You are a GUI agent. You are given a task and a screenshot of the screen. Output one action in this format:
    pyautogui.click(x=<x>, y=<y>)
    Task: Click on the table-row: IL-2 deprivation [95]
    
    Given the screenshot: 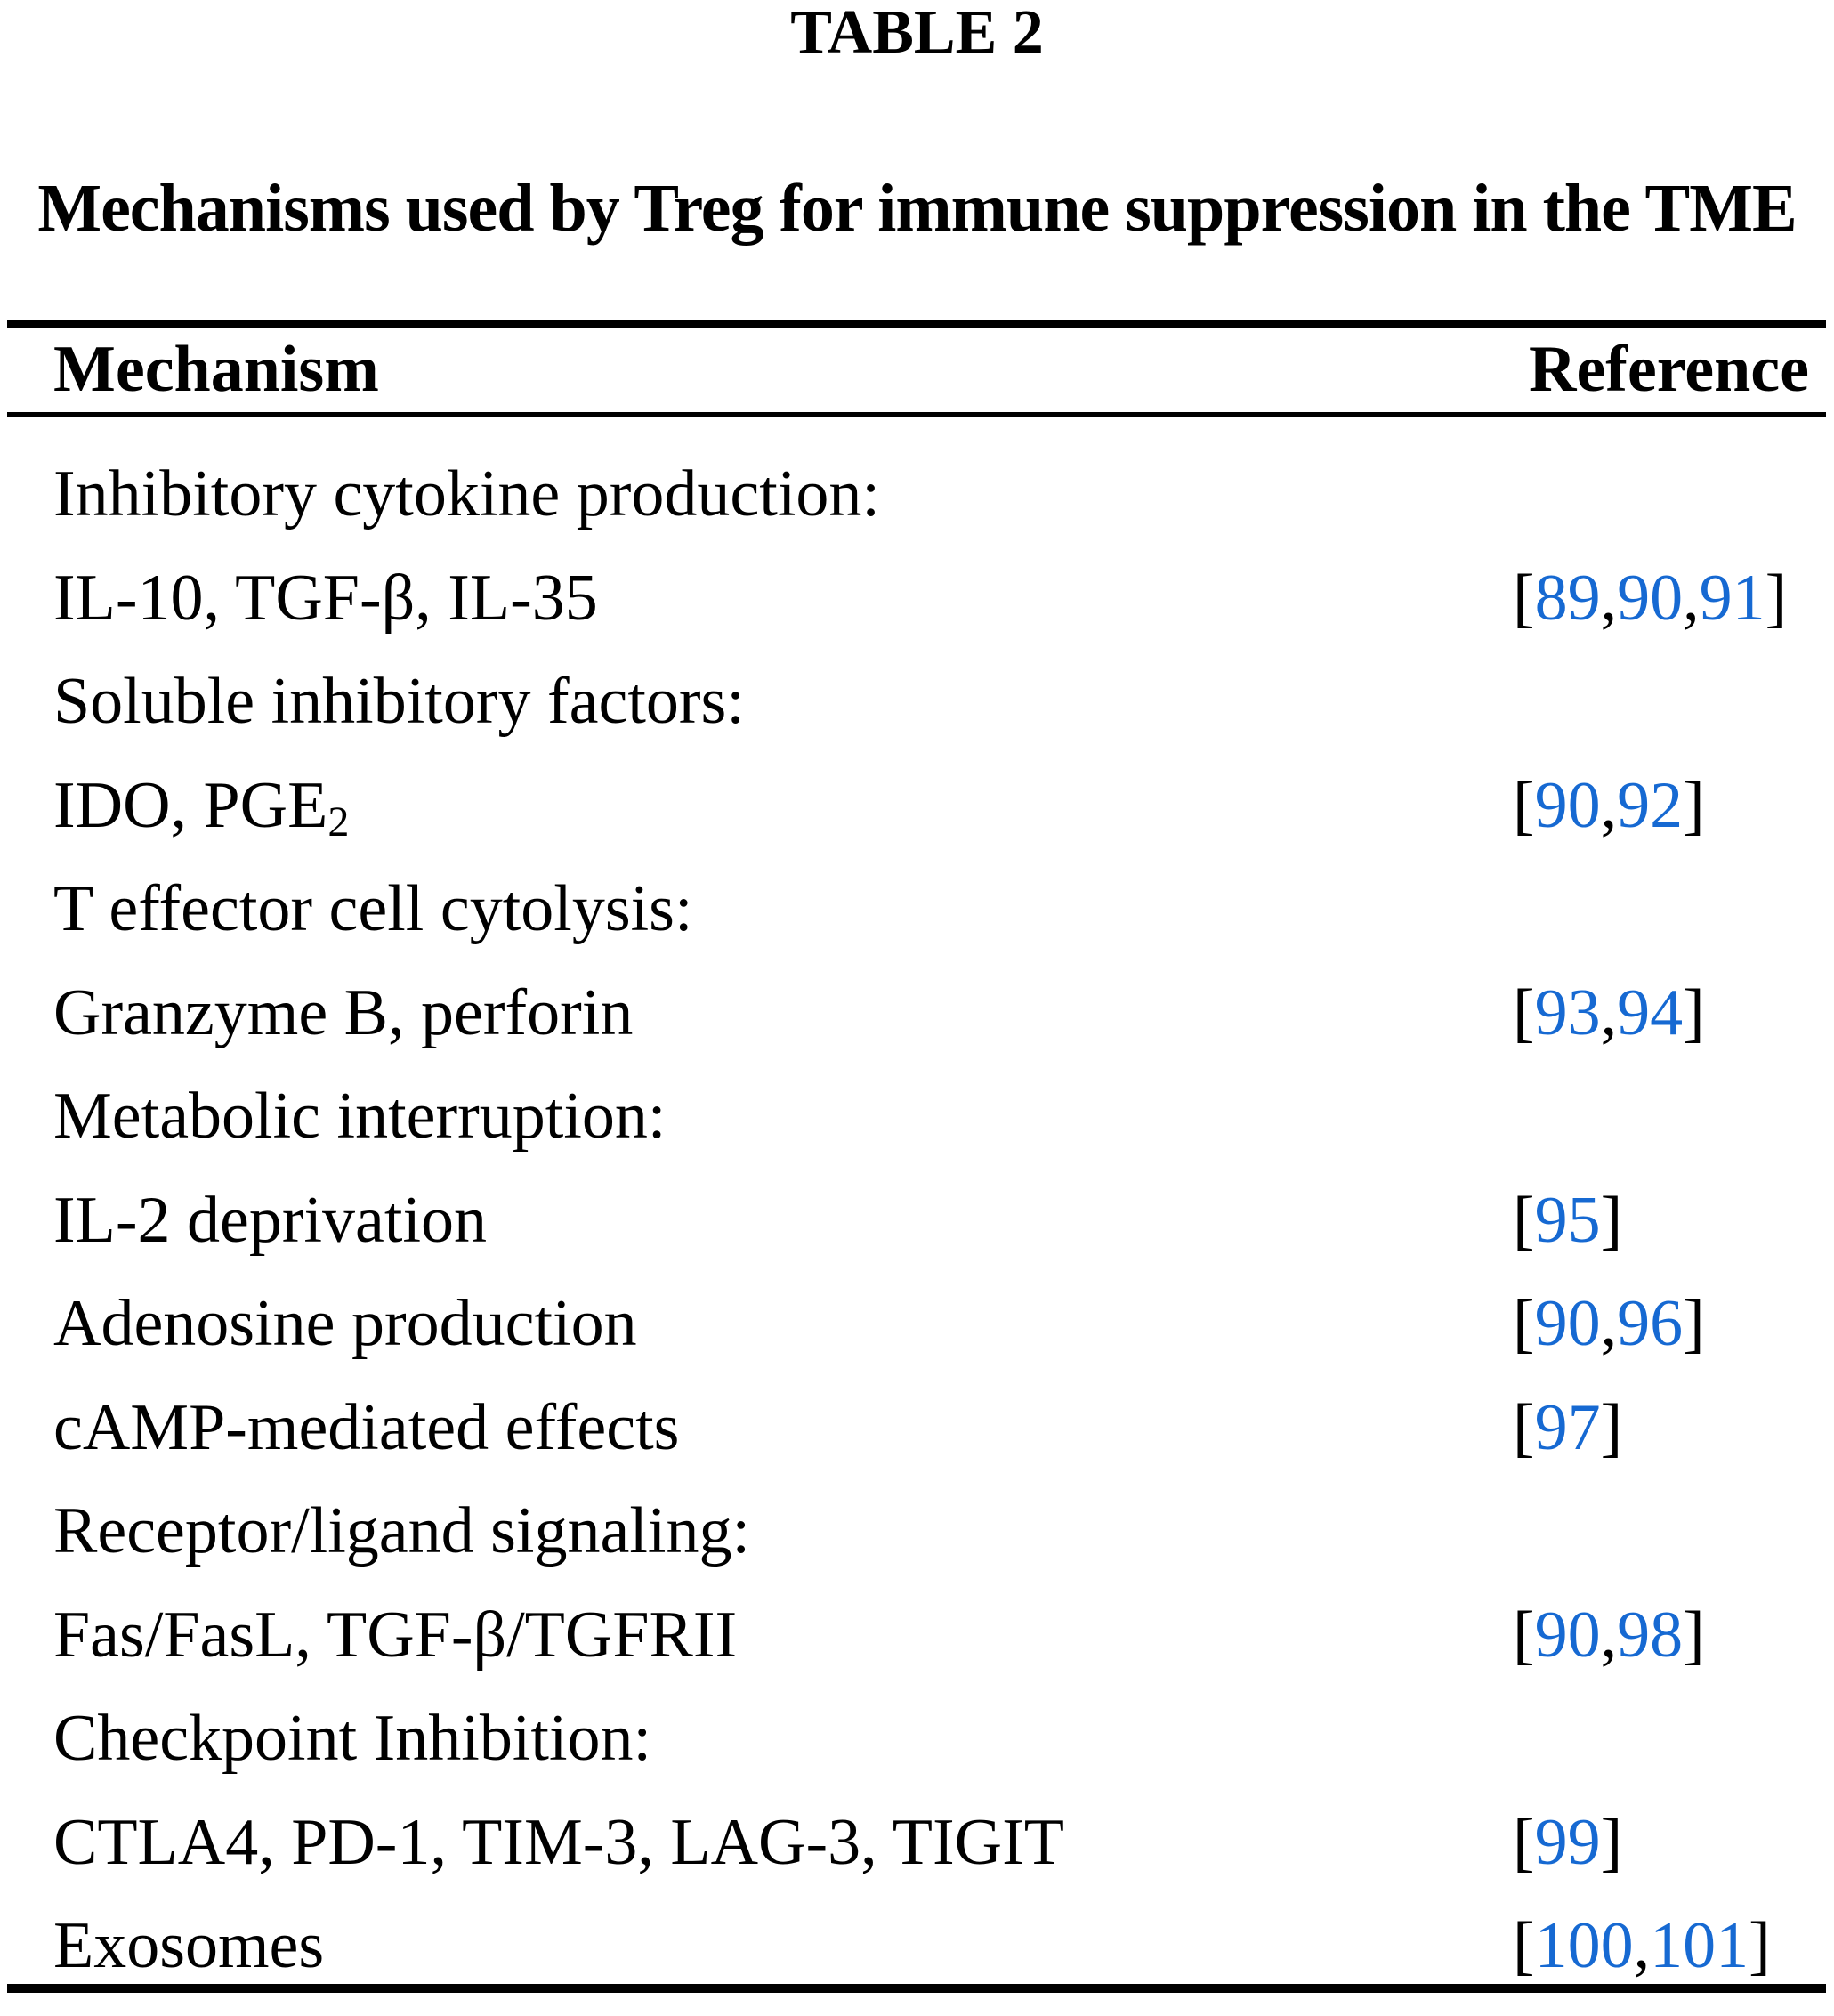 What is the action you would take?
    pyautogui.click(x=917, y=1221)
    